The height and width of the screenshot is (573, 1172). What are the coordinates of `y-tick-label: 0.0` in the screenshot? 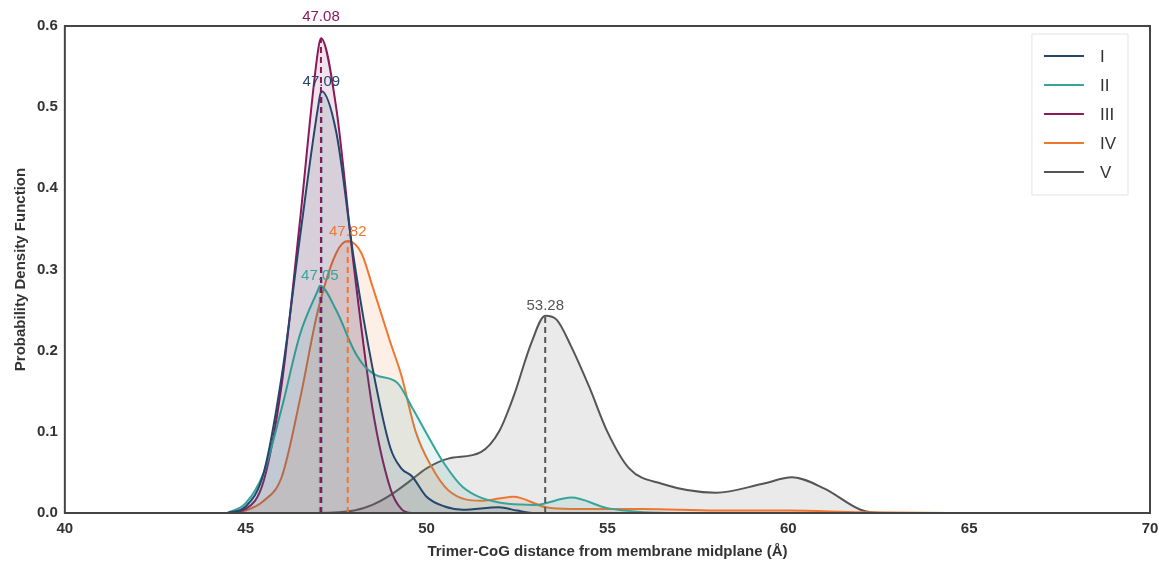 It's located at (47, 512).